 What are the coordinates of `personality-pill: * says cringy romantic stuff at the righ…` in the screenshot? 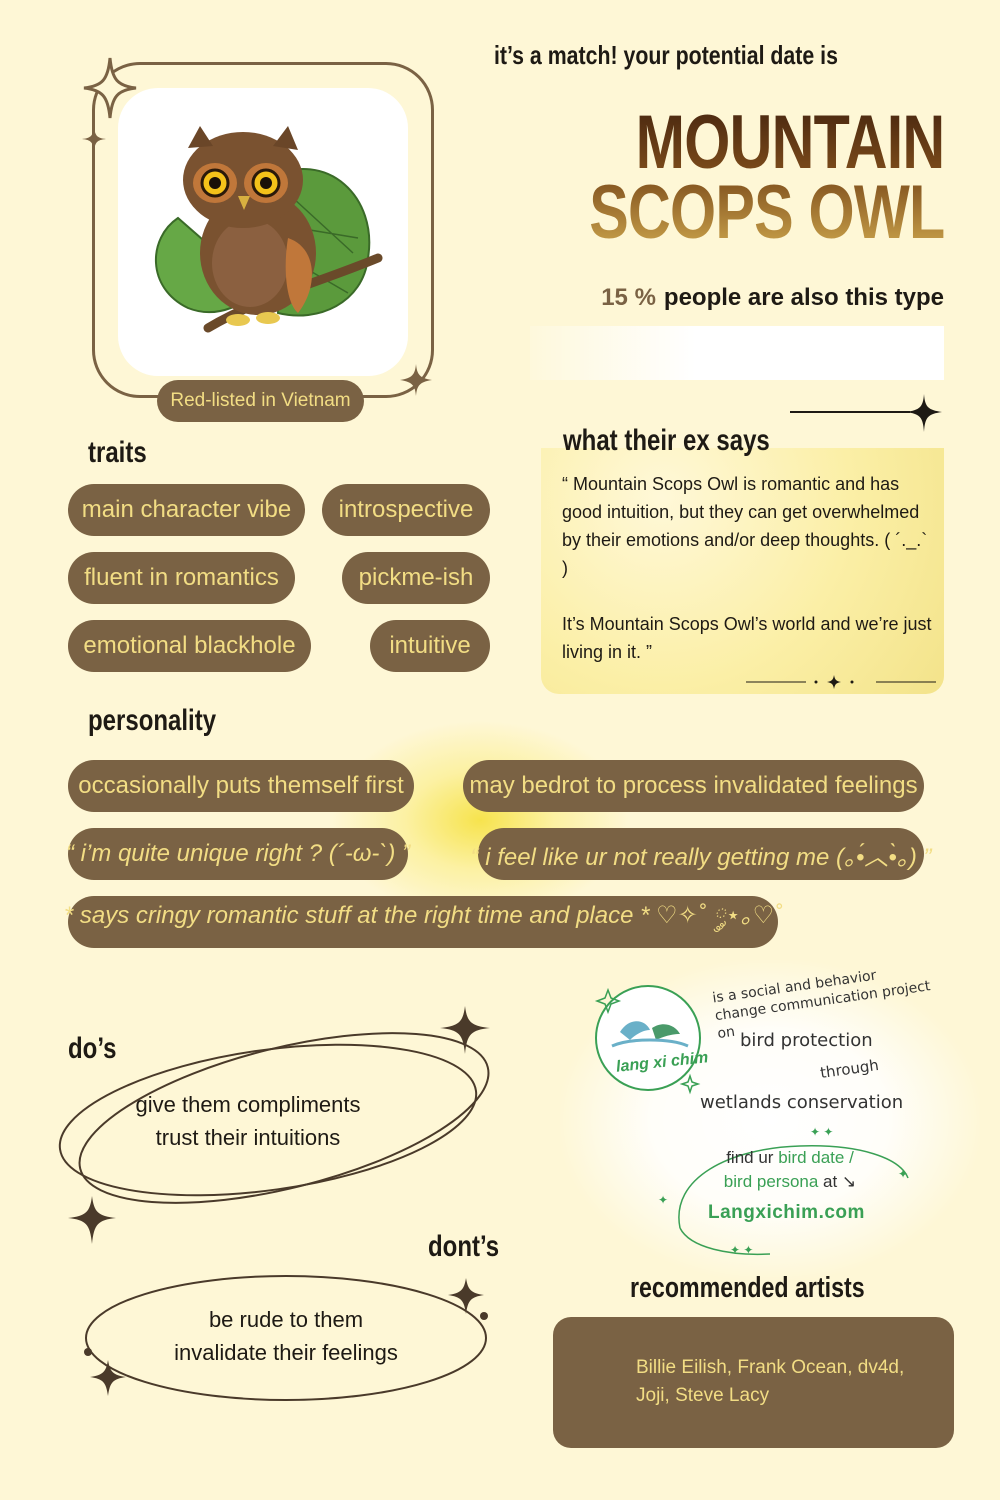 It's located at (423, 922).